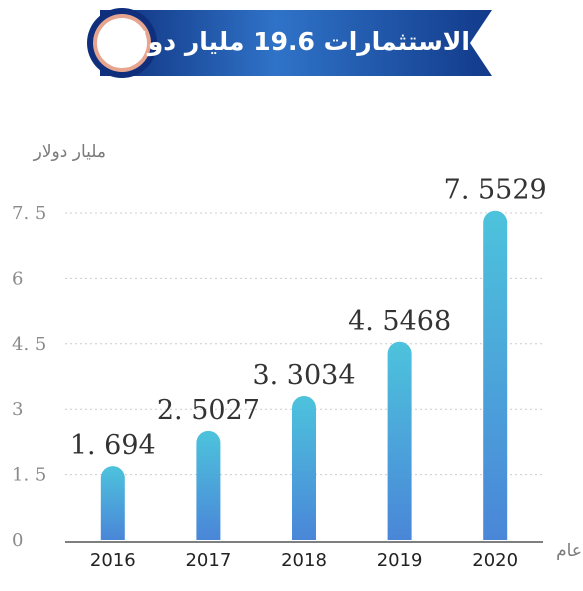 The width and height of the screenshot is (583, 591). Describe the element at coordinates (113, 560) in the screenshot. I see `x-tick-label: 2016` at that location.